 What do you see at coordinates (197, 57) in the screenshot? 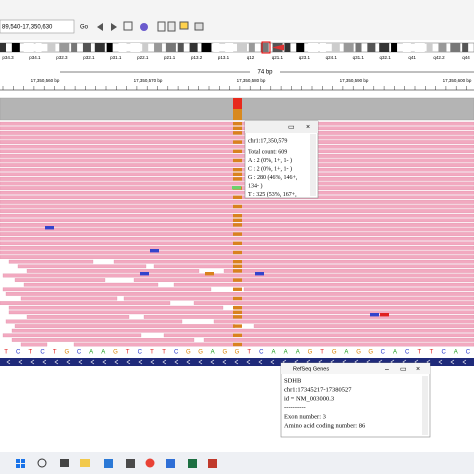
I see `band-label: p13.2` at bounding box center [197, 57].